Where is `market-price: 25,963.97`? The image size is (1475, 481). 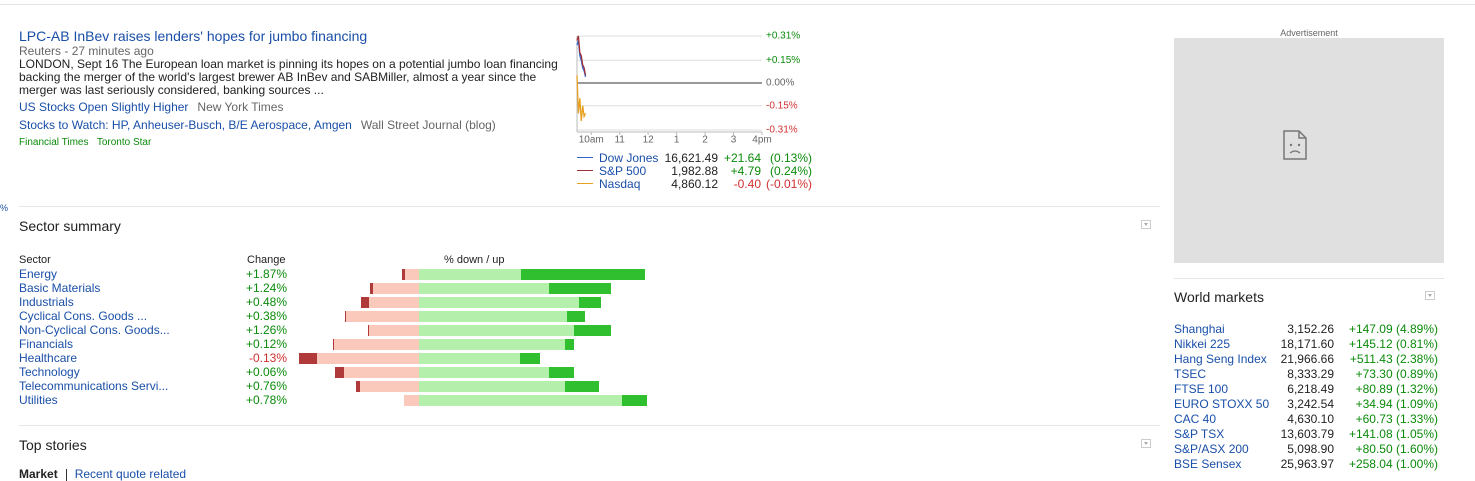
market-price: 25,963.97 is located at coordinates (1307, 464).